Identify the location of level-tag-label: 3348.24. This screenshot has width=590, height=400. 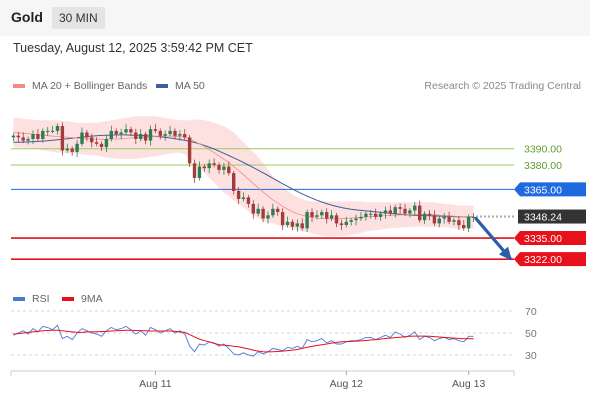
(543, 218).